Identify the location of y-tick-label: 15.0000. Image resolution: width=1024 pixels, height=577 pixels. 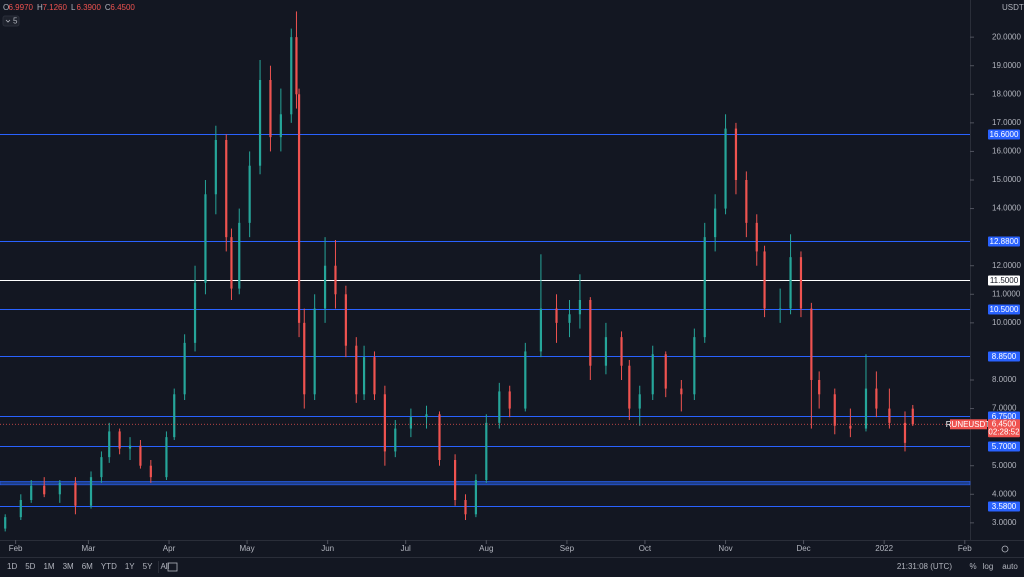
(1006, 179).